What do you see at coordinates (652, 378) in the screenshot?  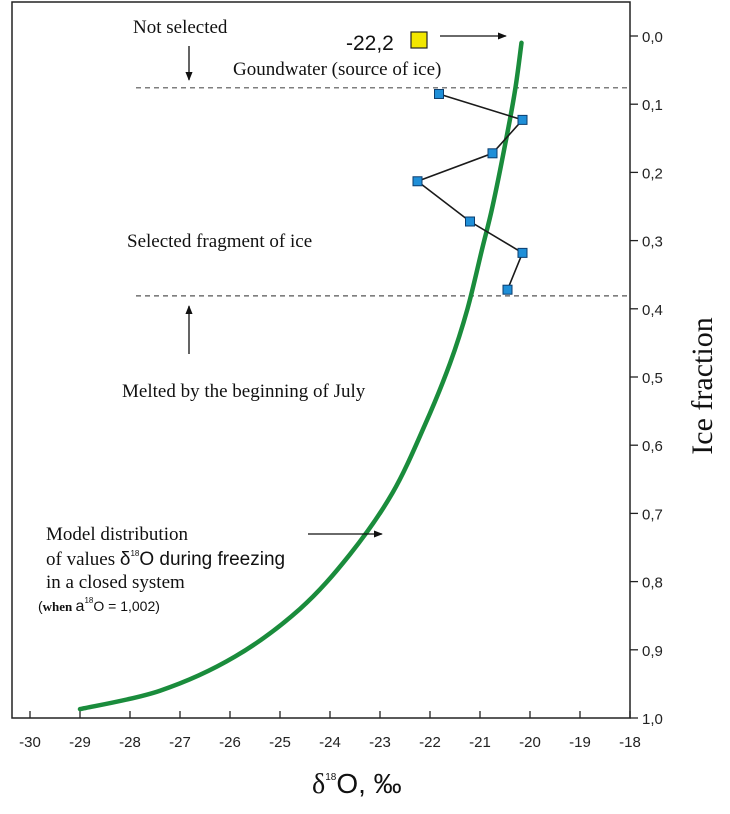 I see `y-tick-label: 0,5` at bounding box center [652, 378].